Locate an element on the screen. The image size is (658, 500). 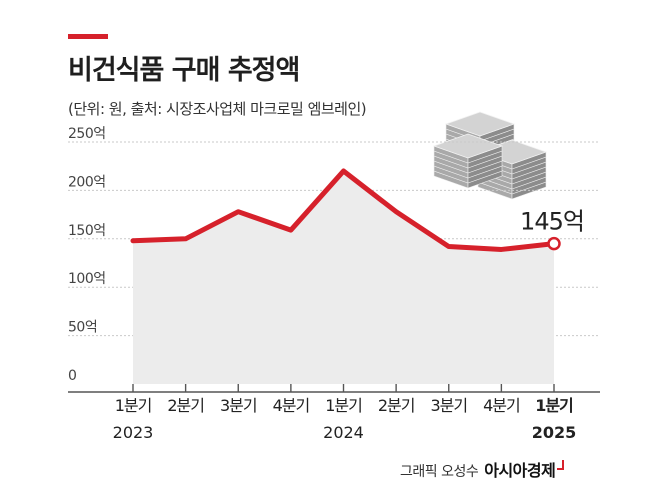
y-tick-label: 250억 is located at coordinates (87, 134).